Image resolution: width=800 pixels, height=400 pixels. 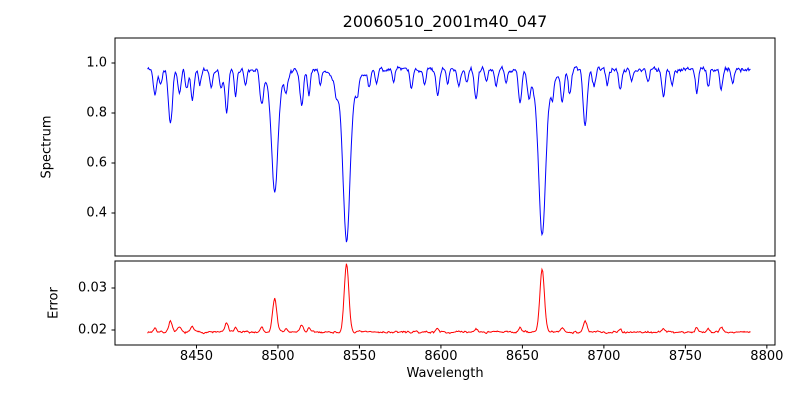 What do you see at coordinates (92, 330) in the screenshot?
I see `y-tick-label: 0.02` at bounding box center [92, 330].